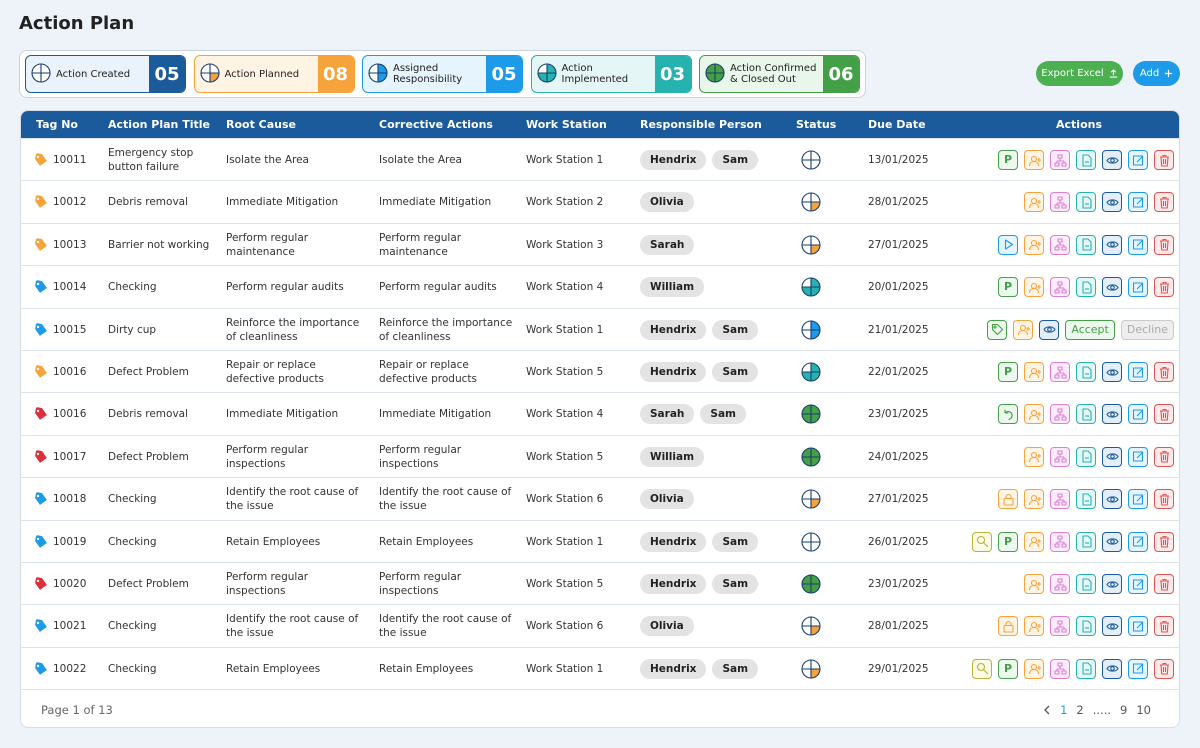  I want to click on page-link: 2, so click(1080, 710).